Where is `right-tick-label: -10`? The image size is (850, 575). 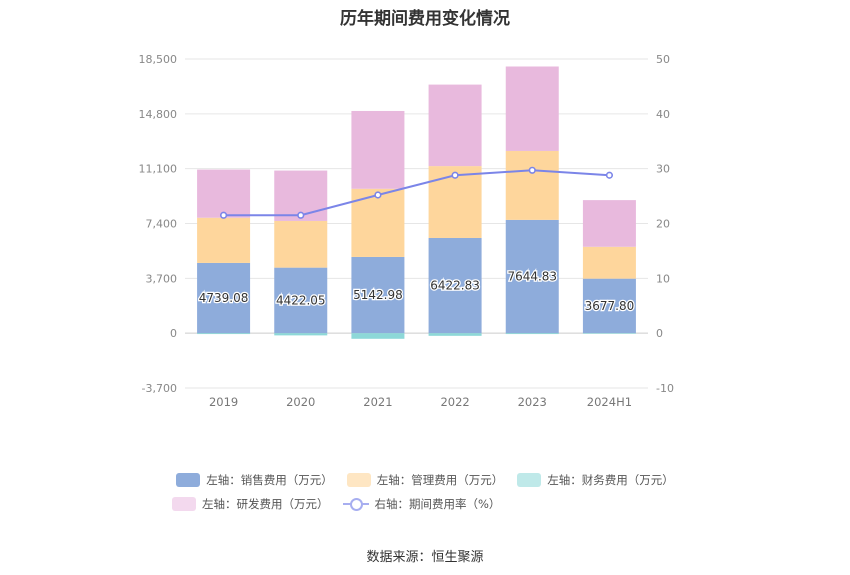
right-tick-label: -10 is located at coordinates (665, 388).